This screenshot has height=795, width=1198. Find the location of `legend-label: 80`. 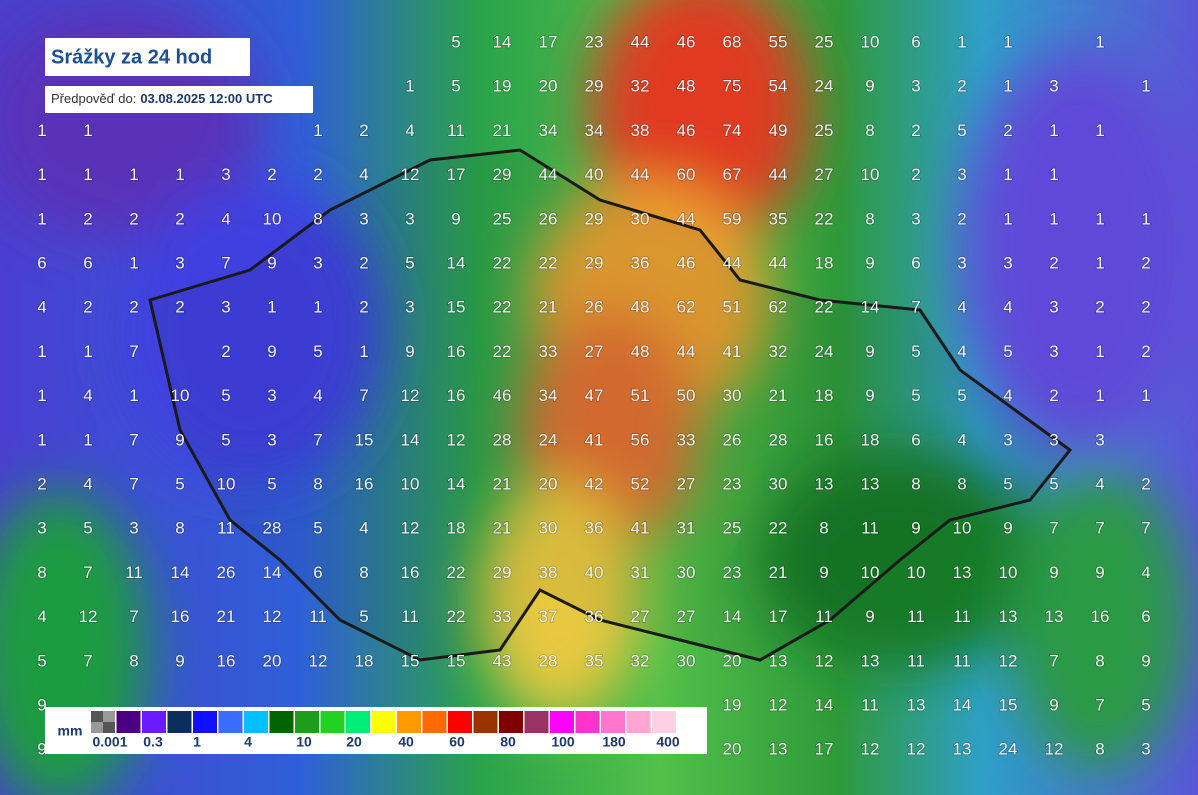

legend-label: 80 is located at coordinates (508, 742).